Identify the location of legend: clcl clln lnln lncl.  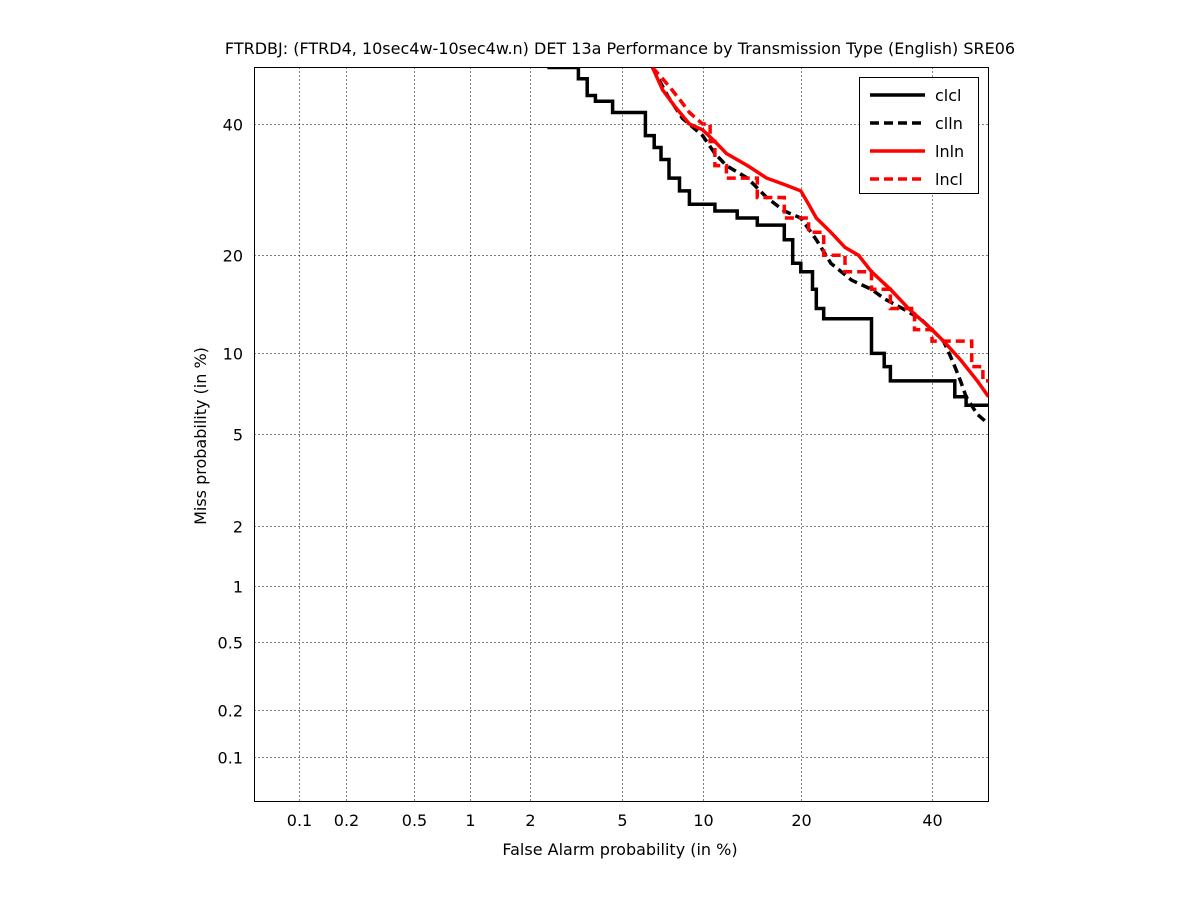
(919, 135).